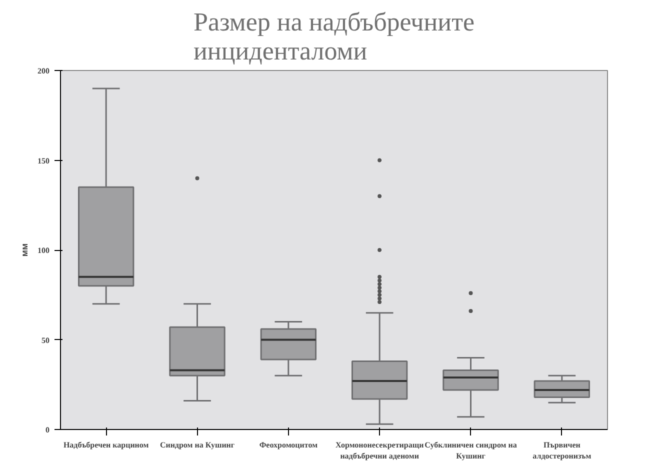 This screenshot has width=652, height=463. What do you see at coordinates (46, 340) in the screenshot?
I see `y-tick-label: 50` at bounding box center [46, 340].